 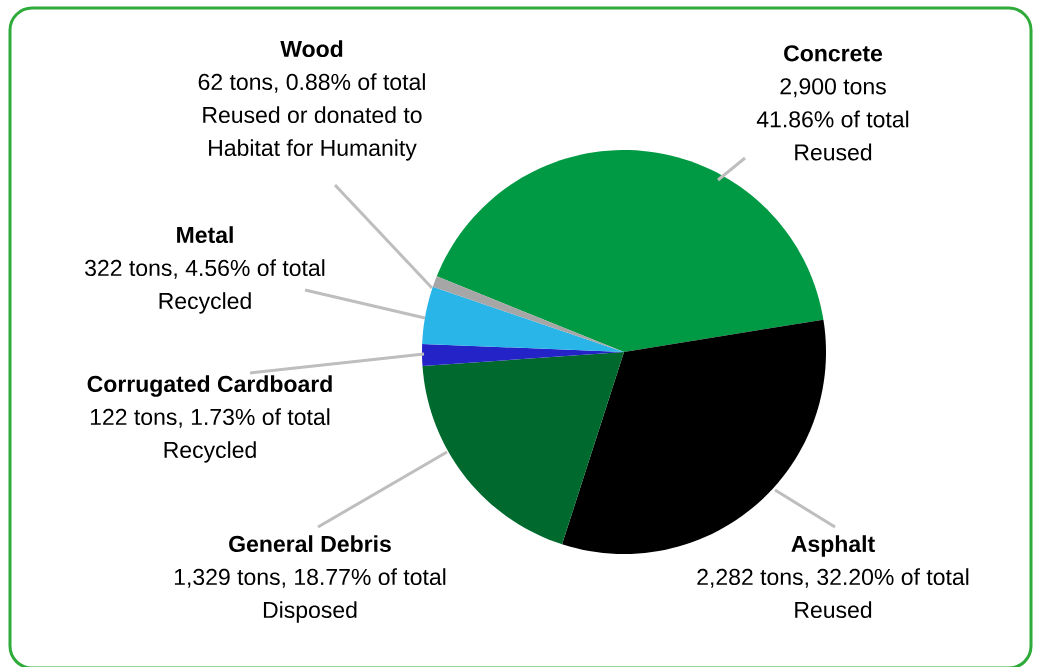 I want to click on slice-label: Asphalt, so click(x=833, y=546).